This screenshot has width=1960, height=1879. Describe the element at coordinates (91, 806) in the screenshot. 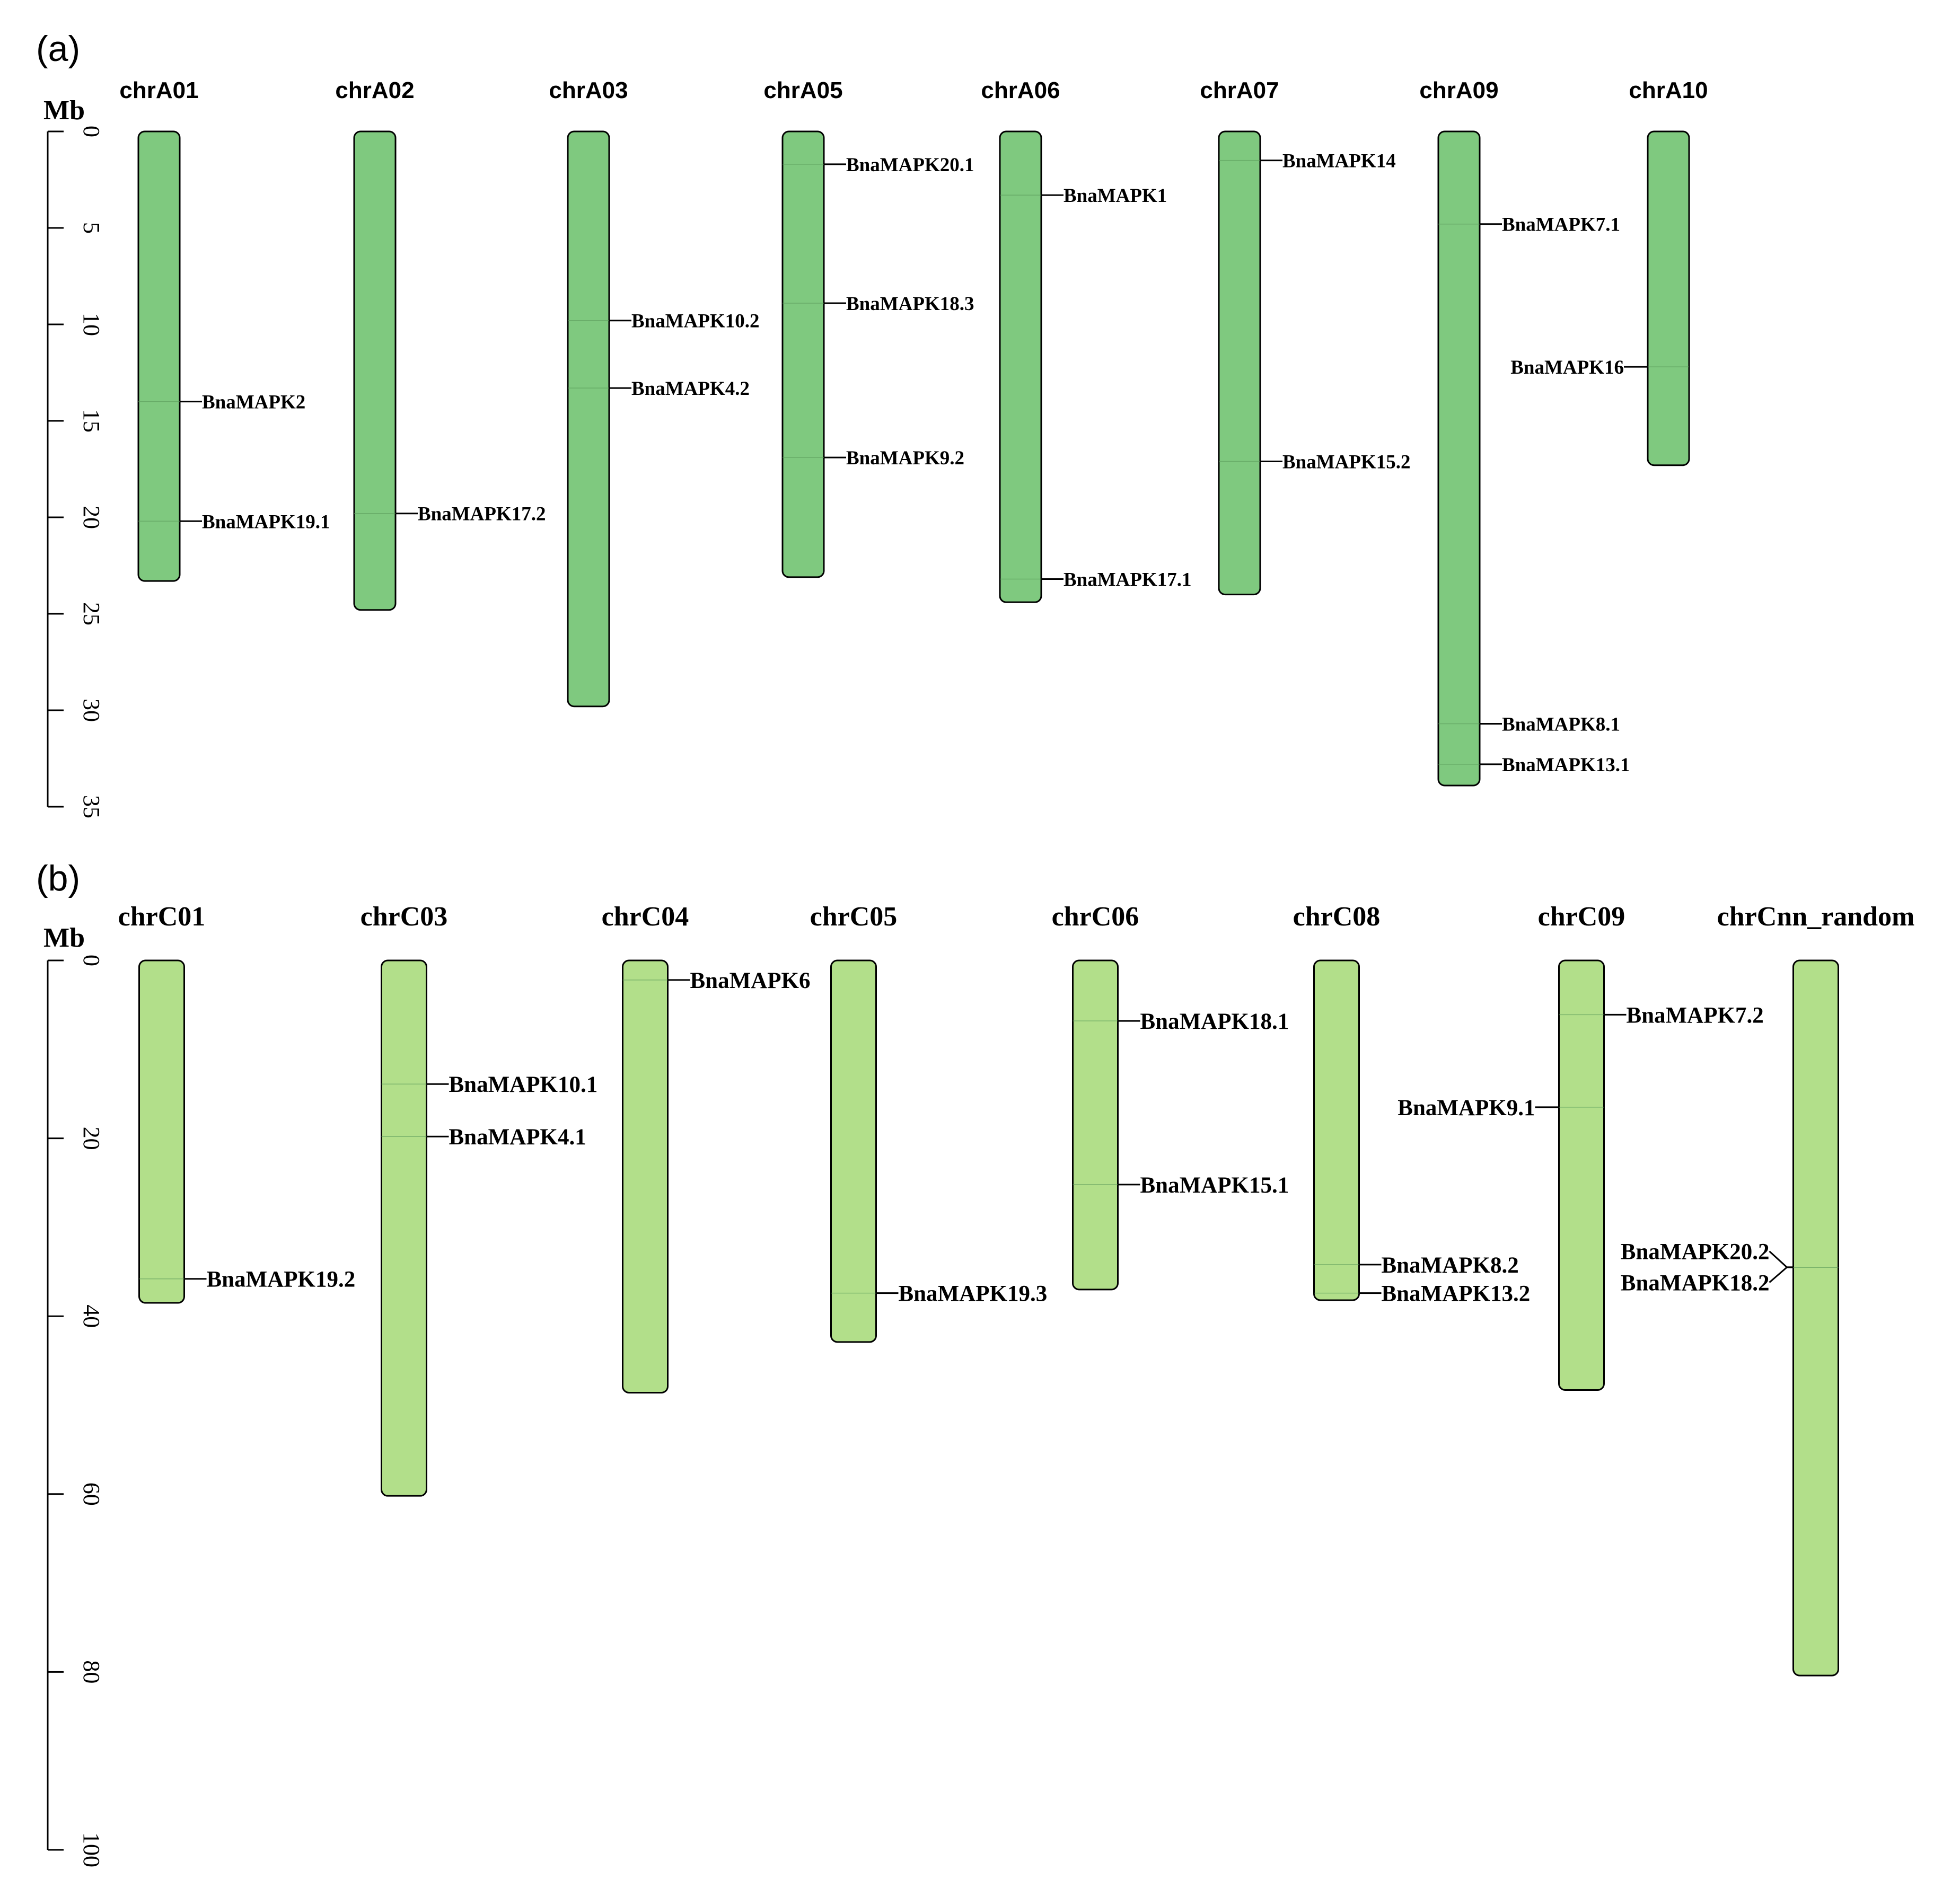

I see `axis-tick-label: 35` at that location.